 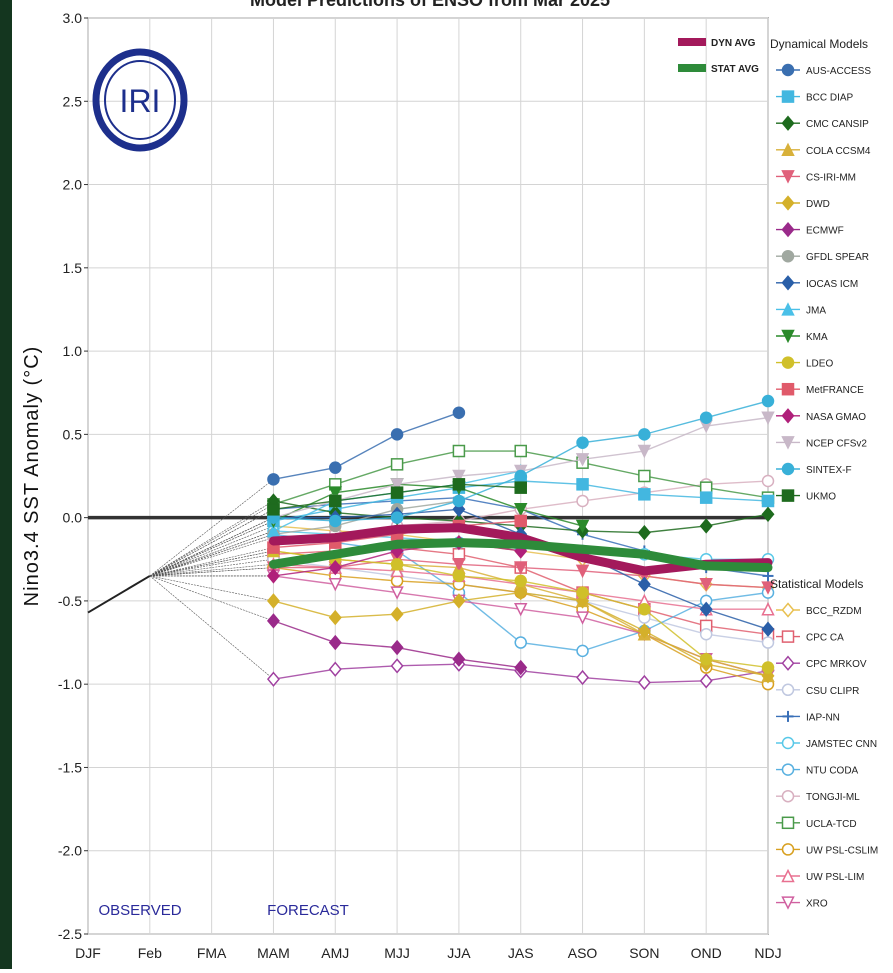 What do you see at coordinates (834, 611) in the screenshot?
I see `legend-entry-label: BCC_RZDM` at bounding box center [834, 611].